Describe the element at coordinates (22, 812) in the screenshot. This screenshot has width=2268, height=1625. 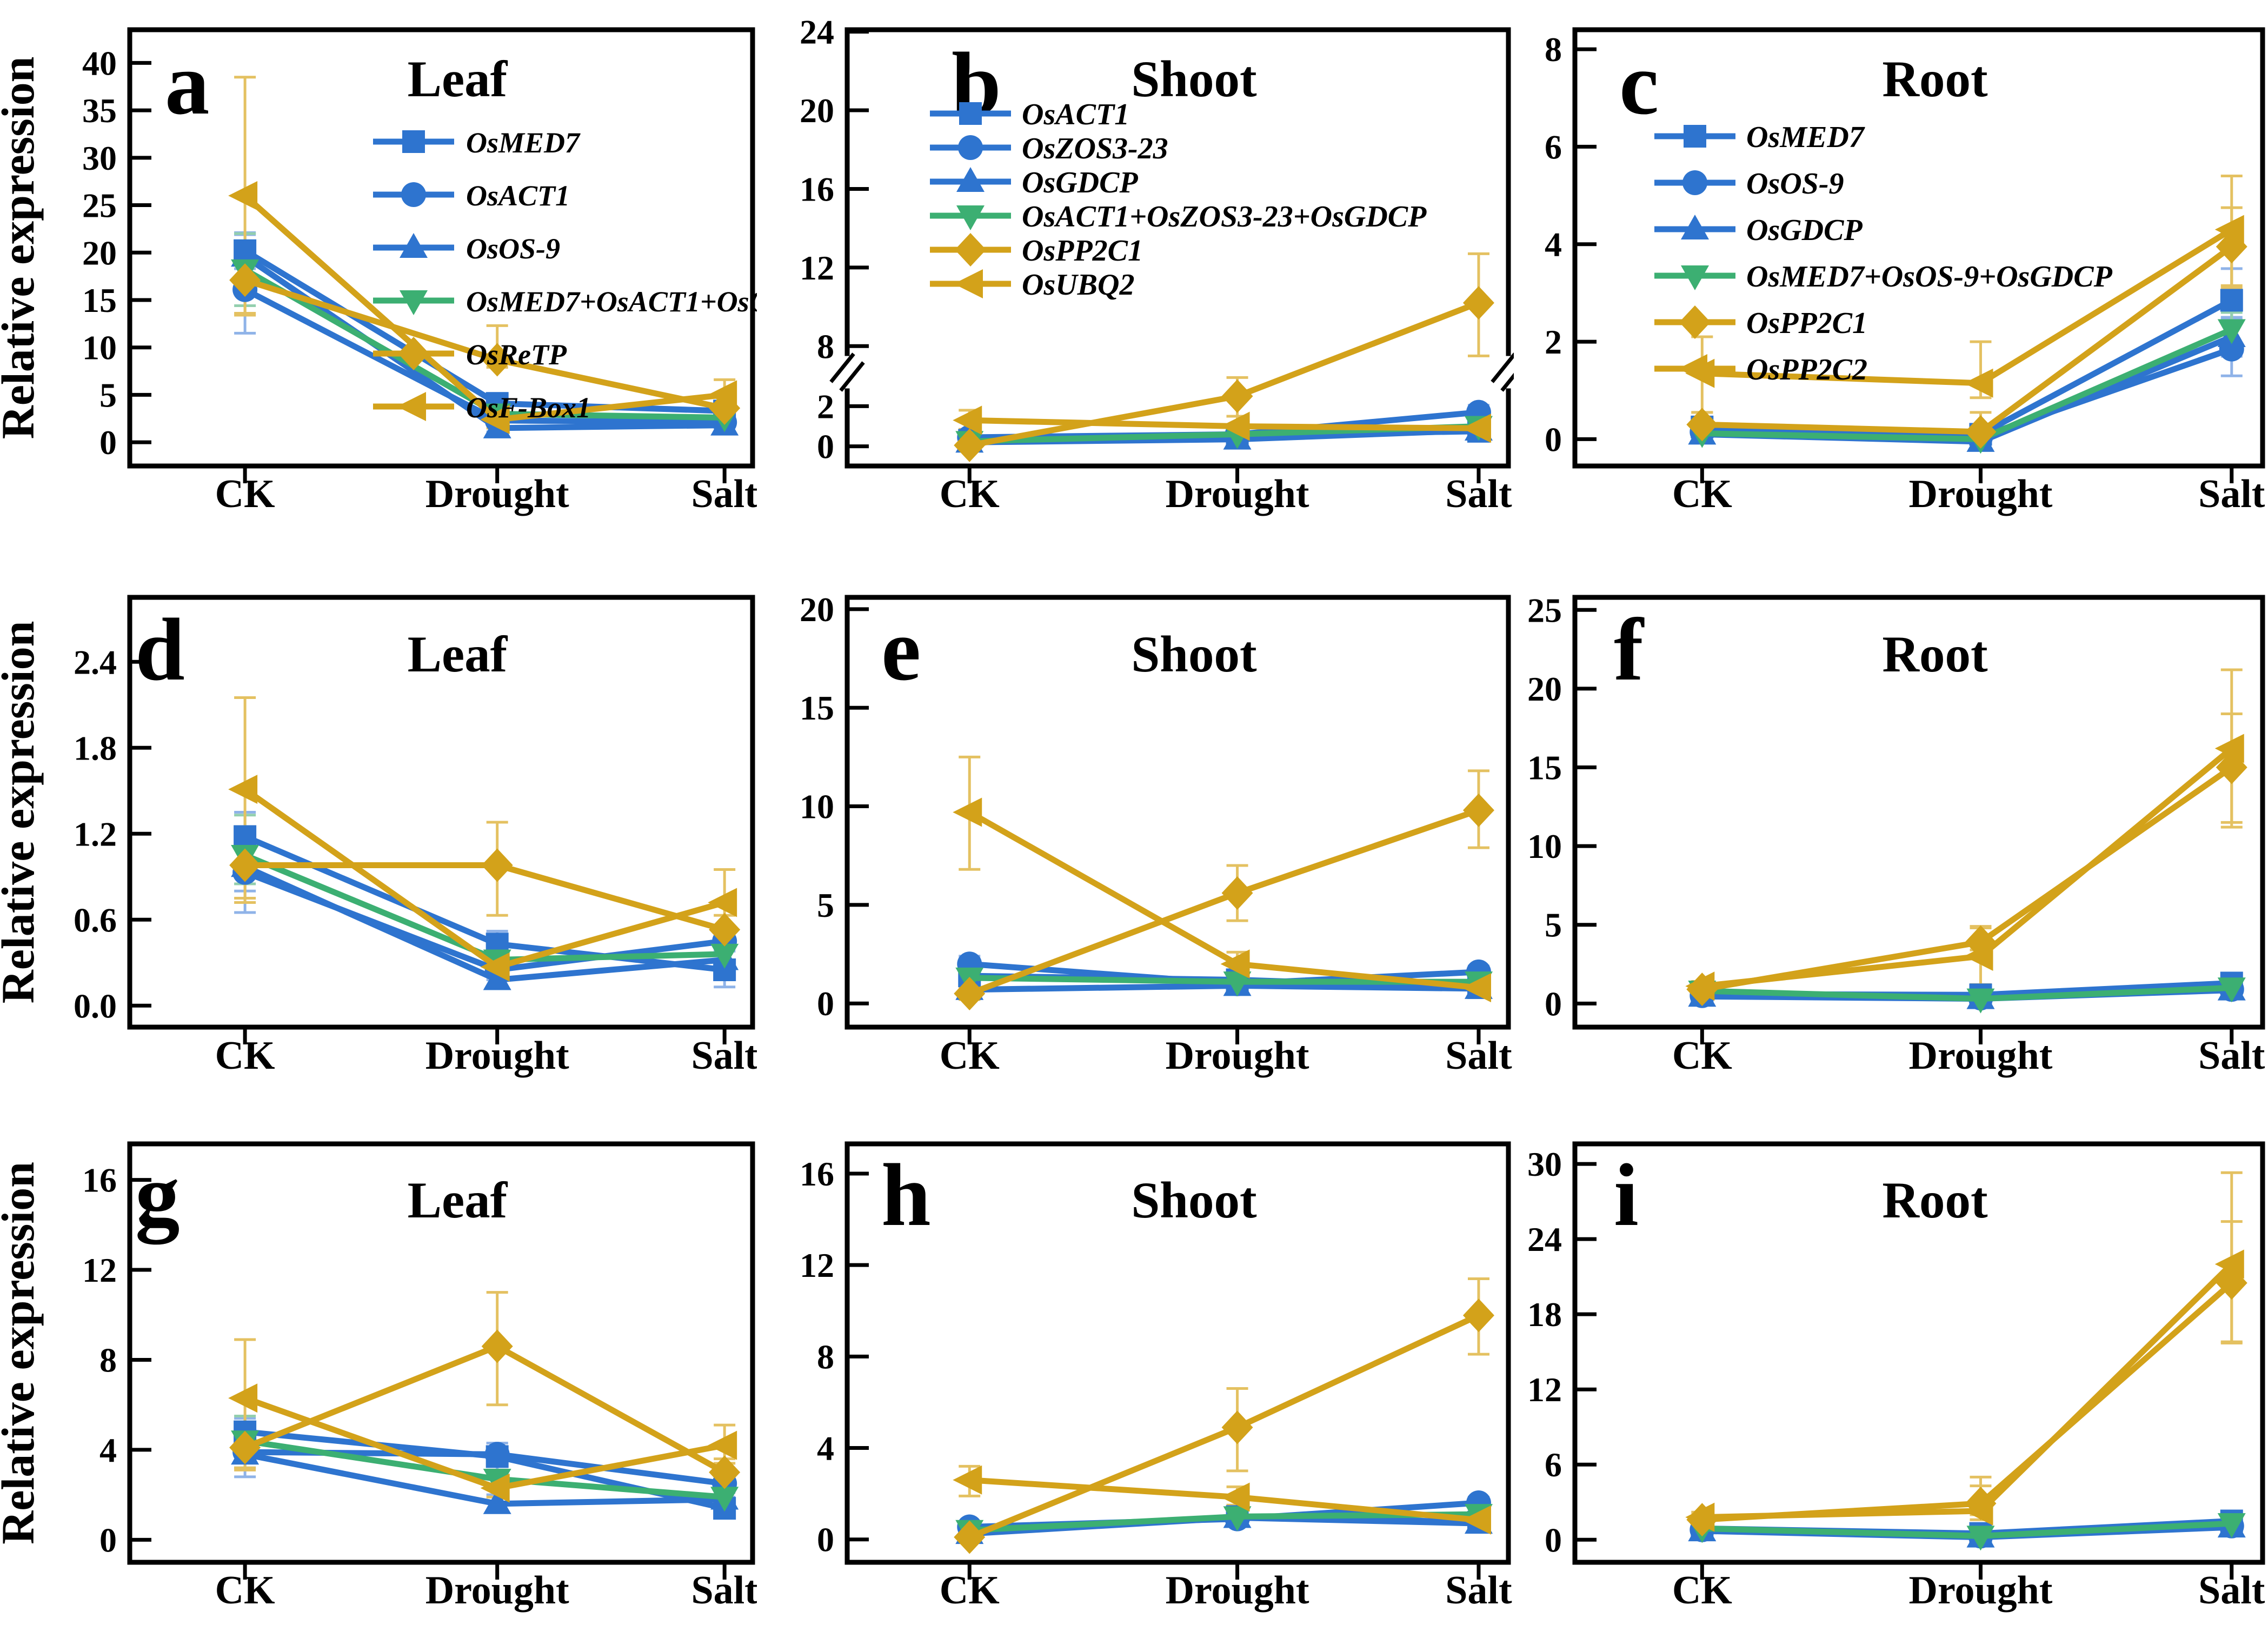
I see `y-axis-title: Relative expression` at that location.